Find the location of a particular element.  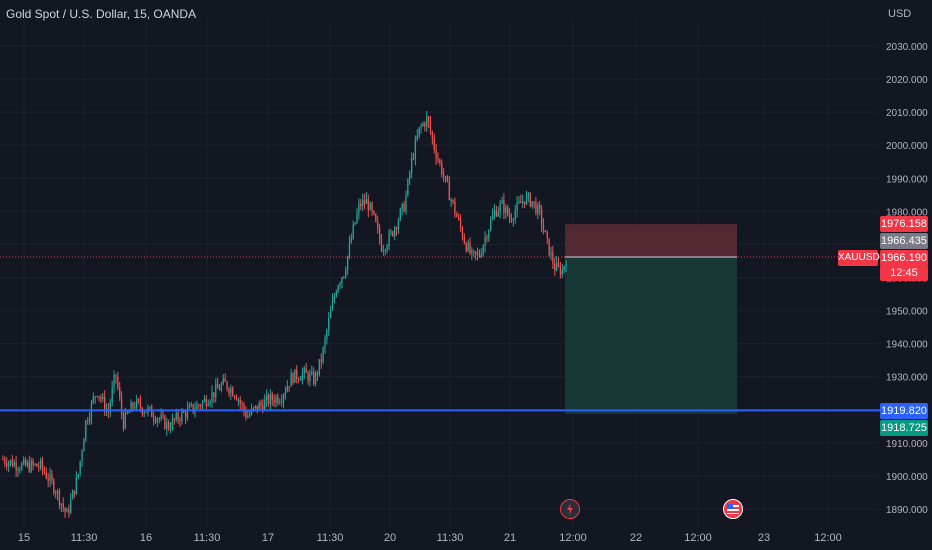

y-tick-label: 1950.000 is located at coordinates (907, 312).